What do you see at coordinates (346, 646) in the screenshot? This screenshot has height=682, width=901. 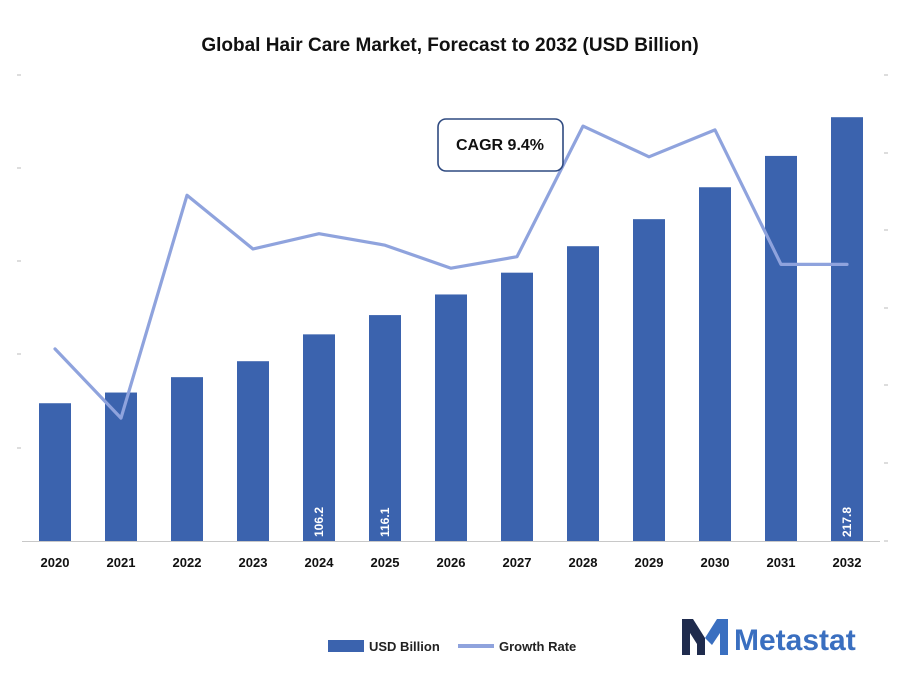 I see `legend-swatch-usd-billion` at bounding box center [346, 646].